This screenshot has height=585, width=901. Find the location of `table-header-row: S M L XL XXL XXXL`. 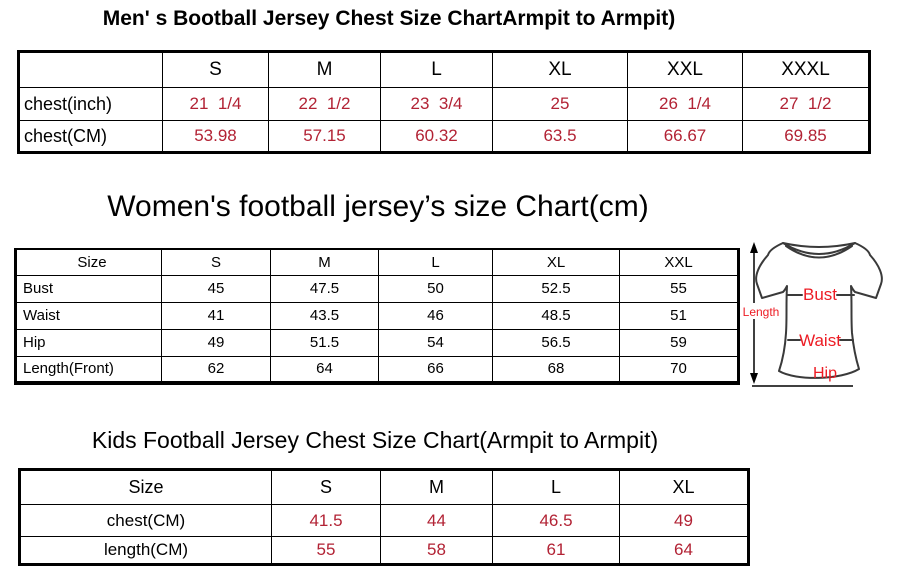

table-header-row: S M L XL XXL XXXL is located at coordinates (444, 69).